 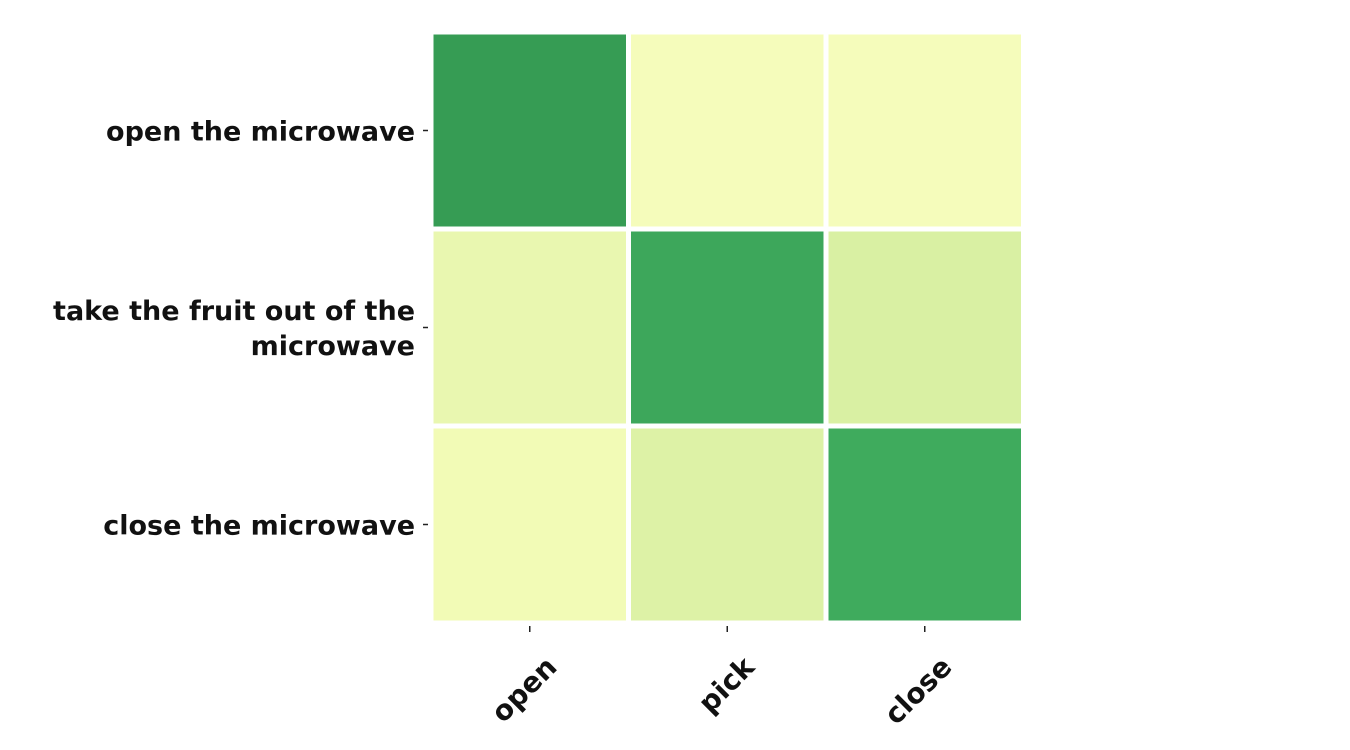 What do you see at coordinates (529, 327) in the screenshot?
I see `heatmap-cell-r1-c0` at bounding box center [529, 327].